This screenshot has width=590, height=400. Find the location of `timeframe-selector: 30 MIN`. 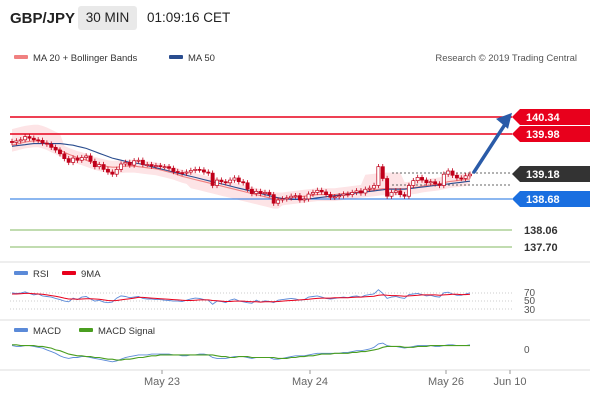

timeframe-selector: 30 MIN is located at coordinates (107, 18).